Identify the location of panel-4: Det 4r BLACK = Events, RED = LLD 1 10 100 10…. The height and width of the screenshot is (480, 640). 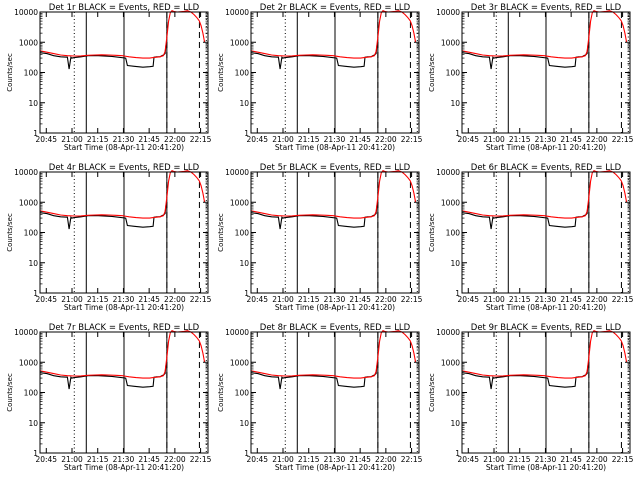
(109, 237).